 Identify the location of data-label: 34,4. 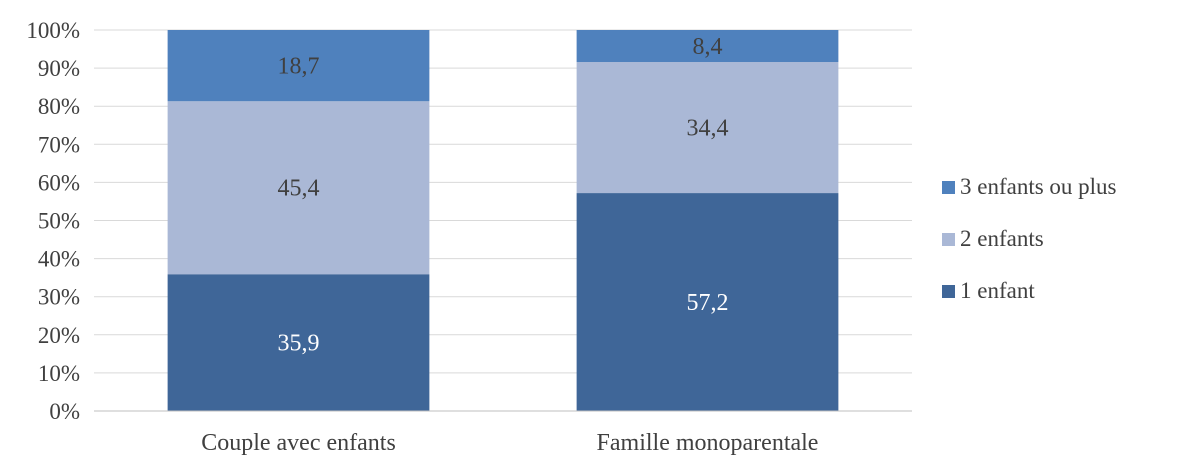
(708, 129).